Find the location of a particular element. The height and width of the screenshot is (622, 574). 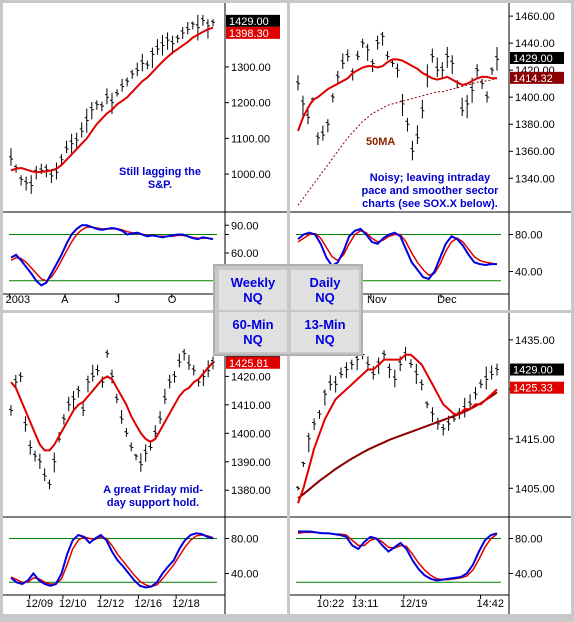

legend-cell-60min: 60-Min NQ is located at coordinates (253, 332).